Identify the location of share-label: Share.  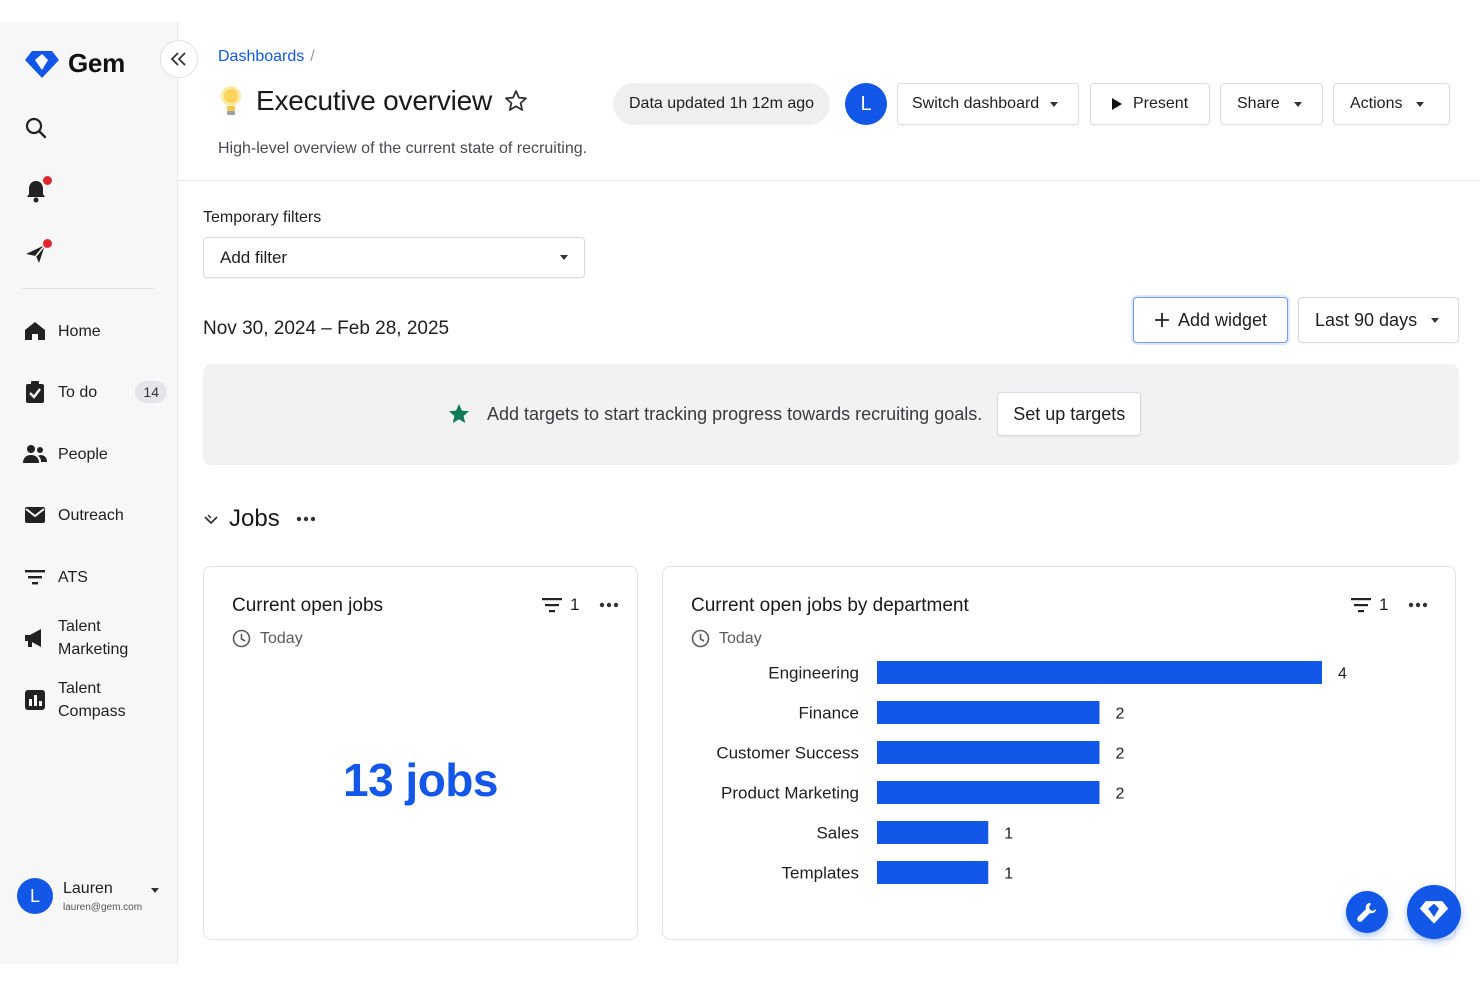
(1258, 103).